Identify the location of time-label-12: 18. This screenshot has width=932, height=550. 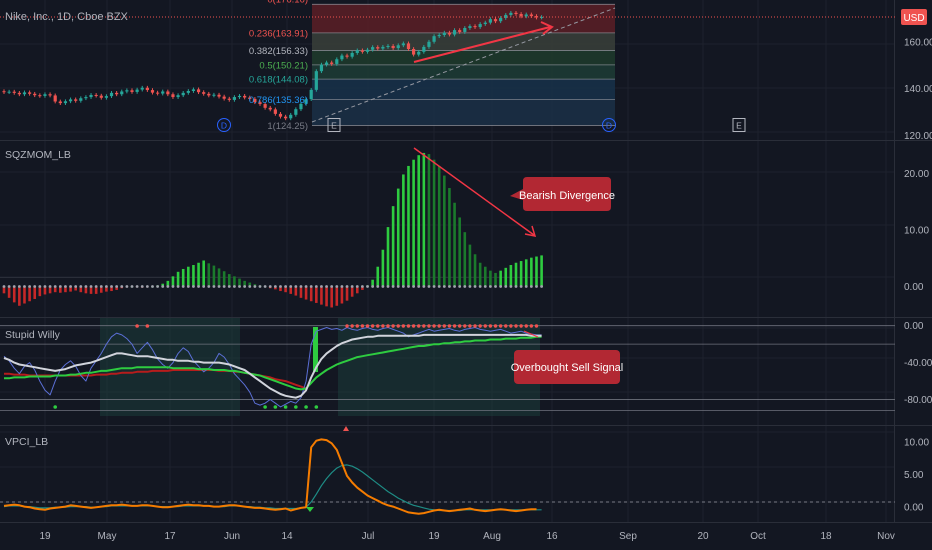
(826, 536).